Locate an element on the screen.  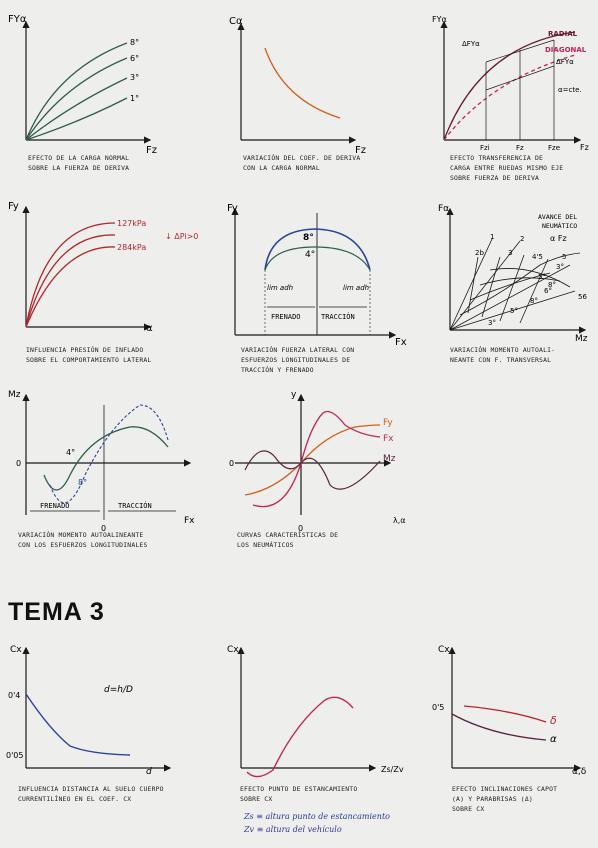
graph-curvas-caracteristicas: y λ,α 0 0 Fy Fx Mz is located at coordinates (317, 461).